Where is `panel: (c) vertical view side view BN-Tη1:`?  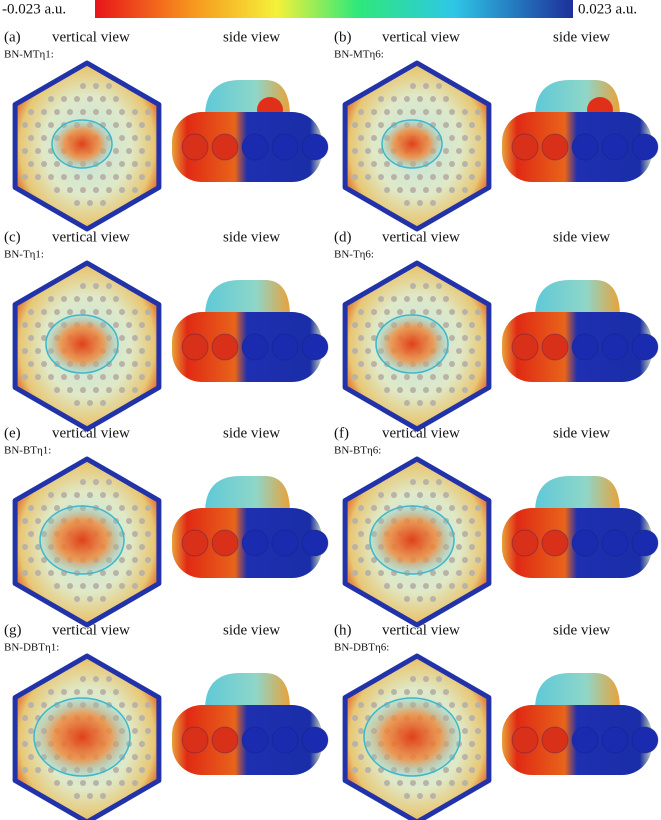
panel: (c) vertical view side view BN-Tη1: is located at coordinates (166, 330).